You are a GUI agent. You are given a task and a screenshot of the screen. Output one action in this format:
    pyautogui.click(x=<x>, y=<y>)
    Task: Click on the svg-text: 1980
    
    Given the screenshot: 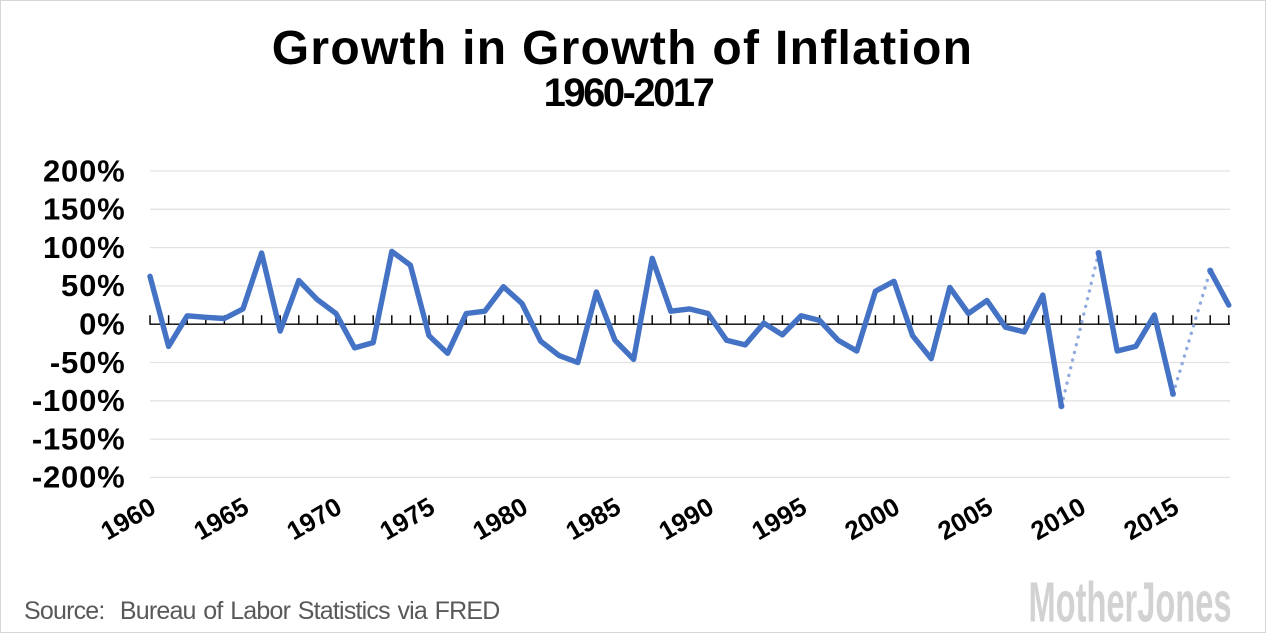 What is the action you would take?
    pyautogui.click(x=500, y=518)
    